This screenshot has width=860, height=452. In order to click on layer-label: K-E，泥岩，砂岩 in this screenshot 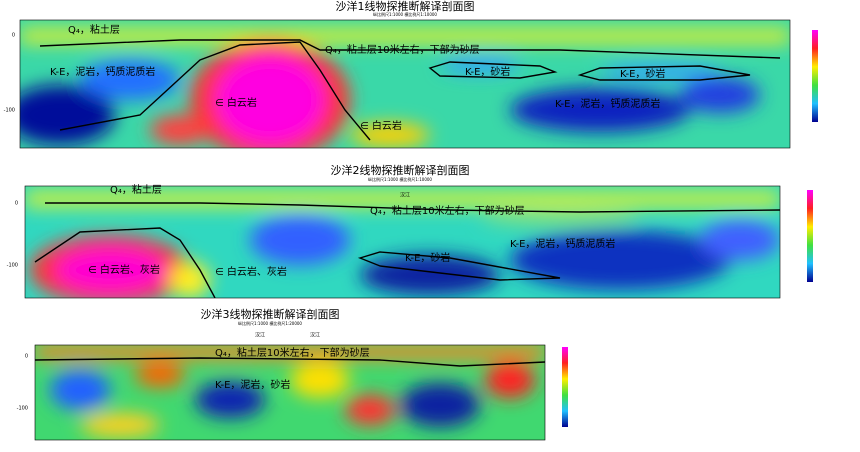, I will do `click(252, 384)`.